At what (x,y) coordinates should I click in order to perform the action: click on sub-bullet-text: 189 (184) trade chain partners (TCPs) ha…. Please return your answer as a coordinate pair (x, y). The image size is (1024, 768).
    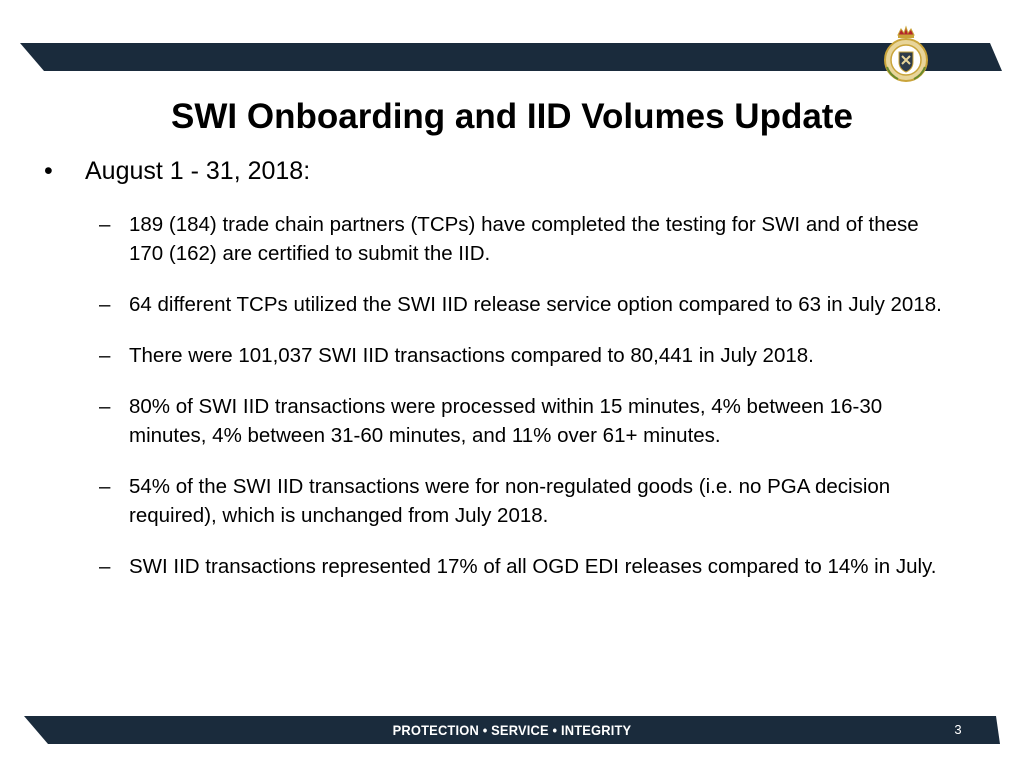
    Looking at the image, I should click on (524, 239).